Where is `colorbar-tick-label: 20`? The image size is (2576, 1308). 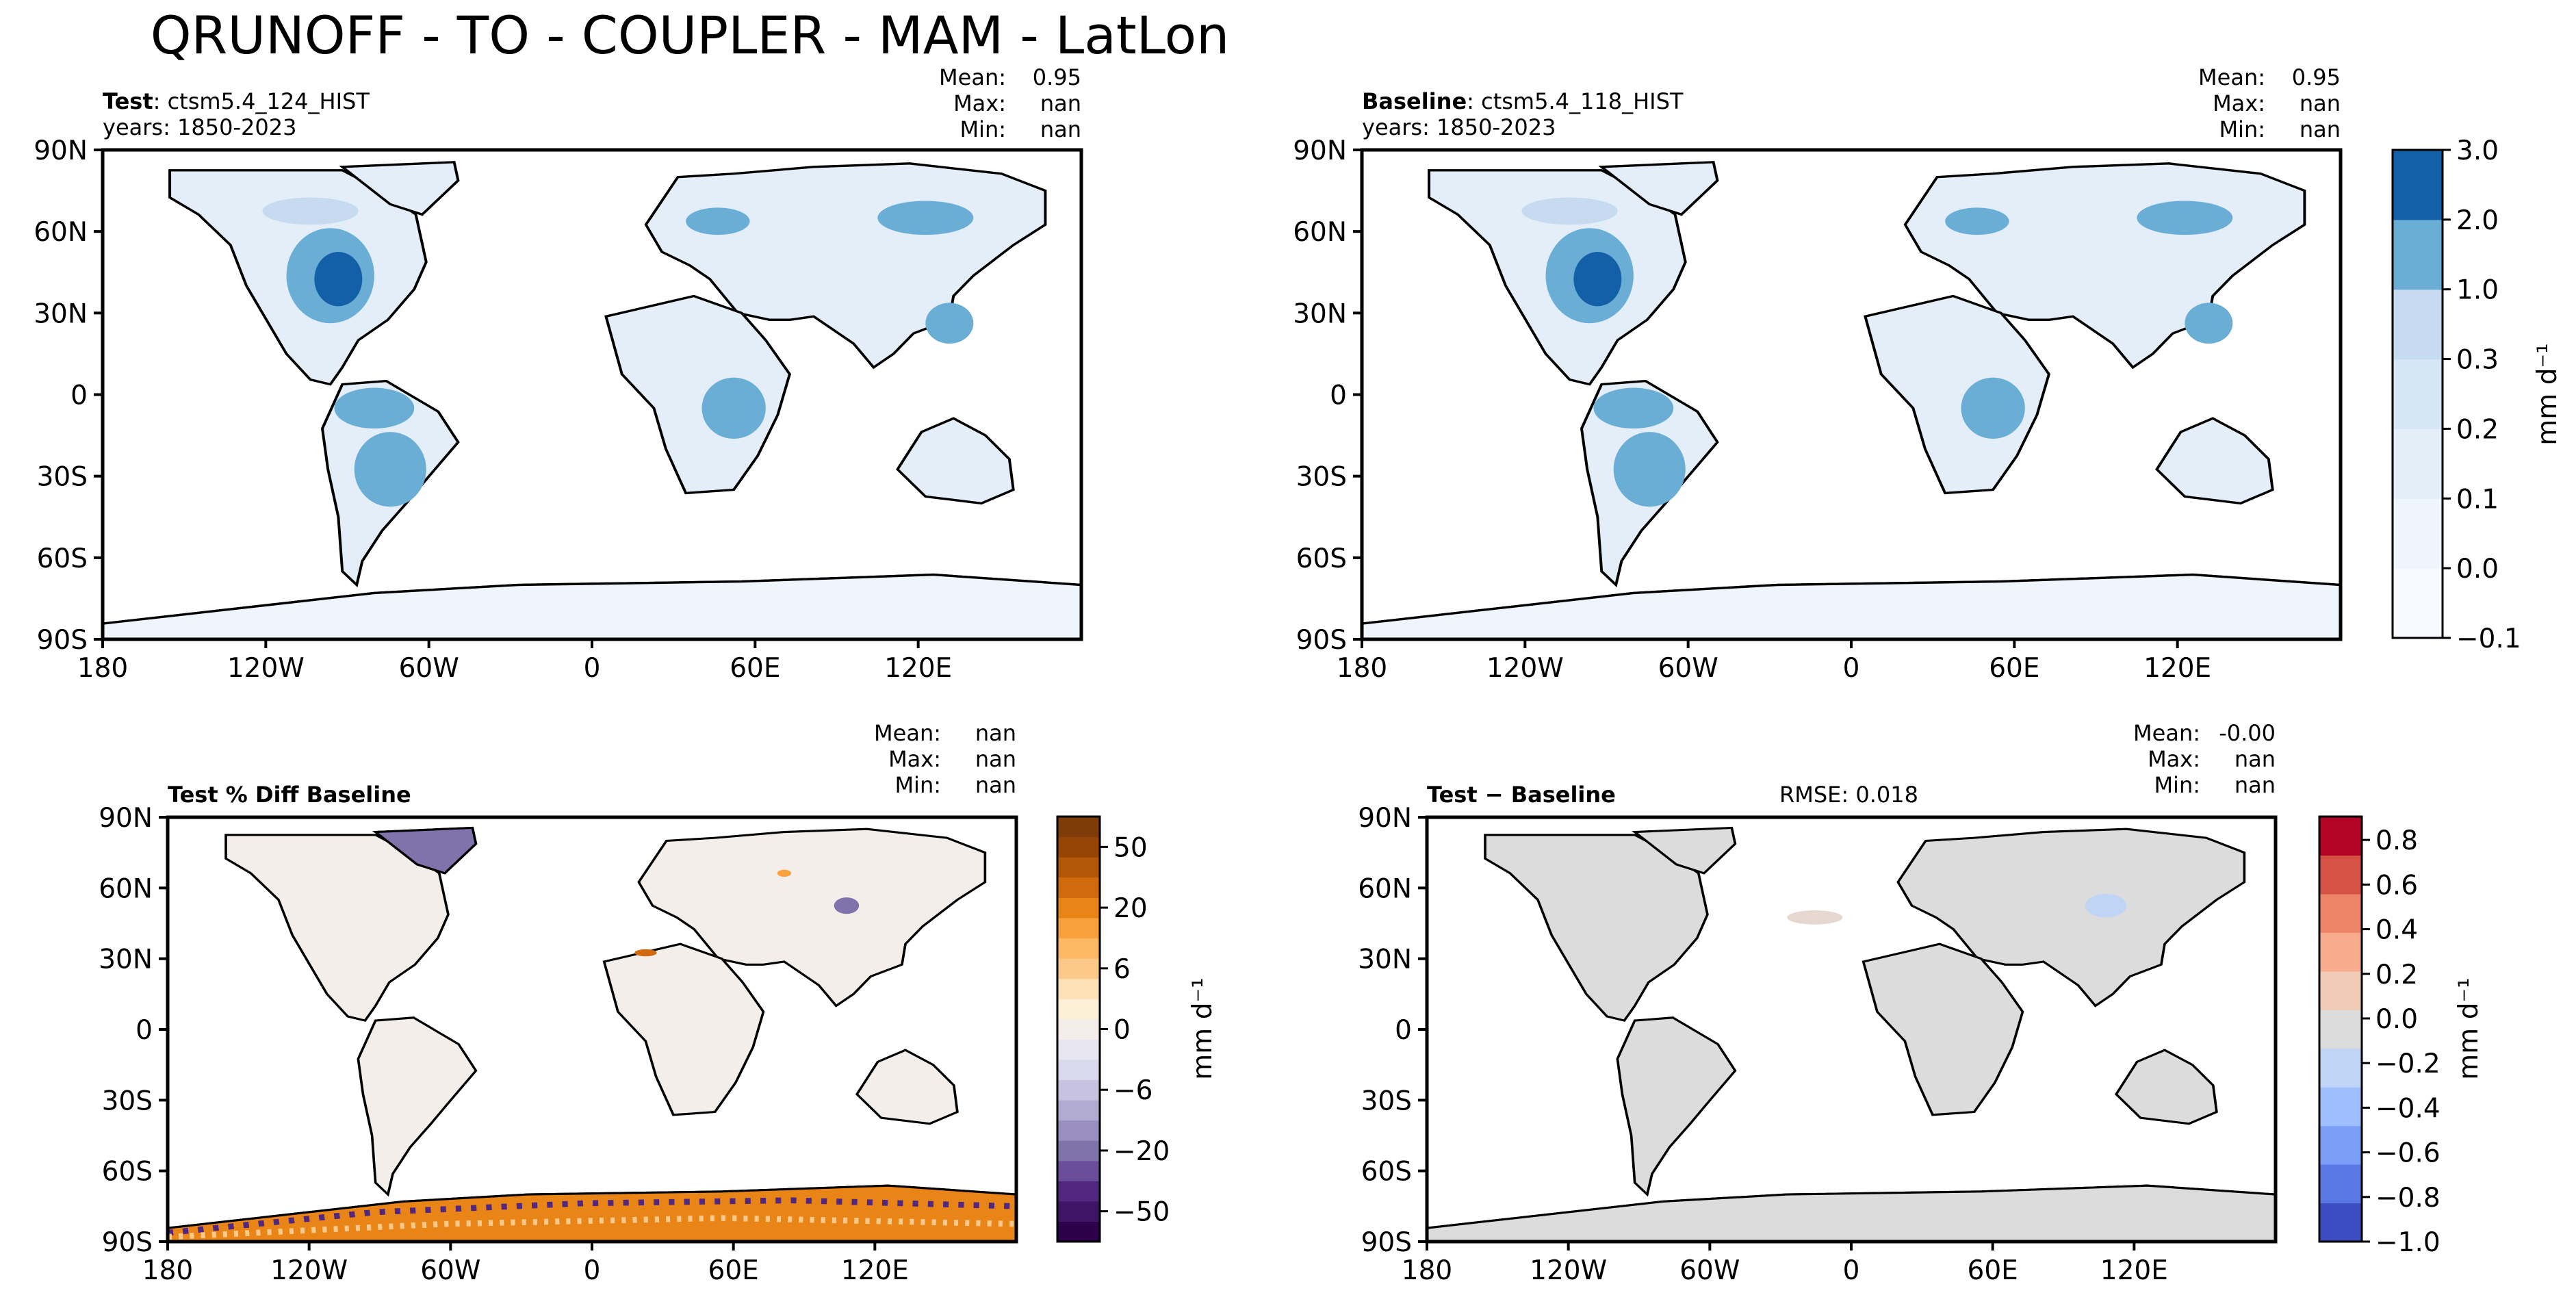 colorbar-tick-label: 20 is located at coordinates (1130, 909).